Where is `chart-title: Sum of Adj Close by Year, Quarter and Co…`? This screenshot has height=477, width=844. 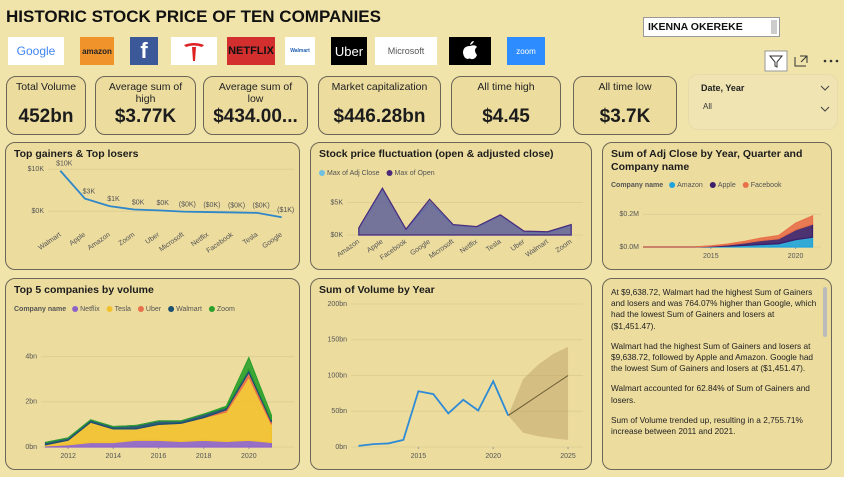
chart-title: Sum of Adj Close by Year, Quarter and Co… is located at coordinates (707, 161).